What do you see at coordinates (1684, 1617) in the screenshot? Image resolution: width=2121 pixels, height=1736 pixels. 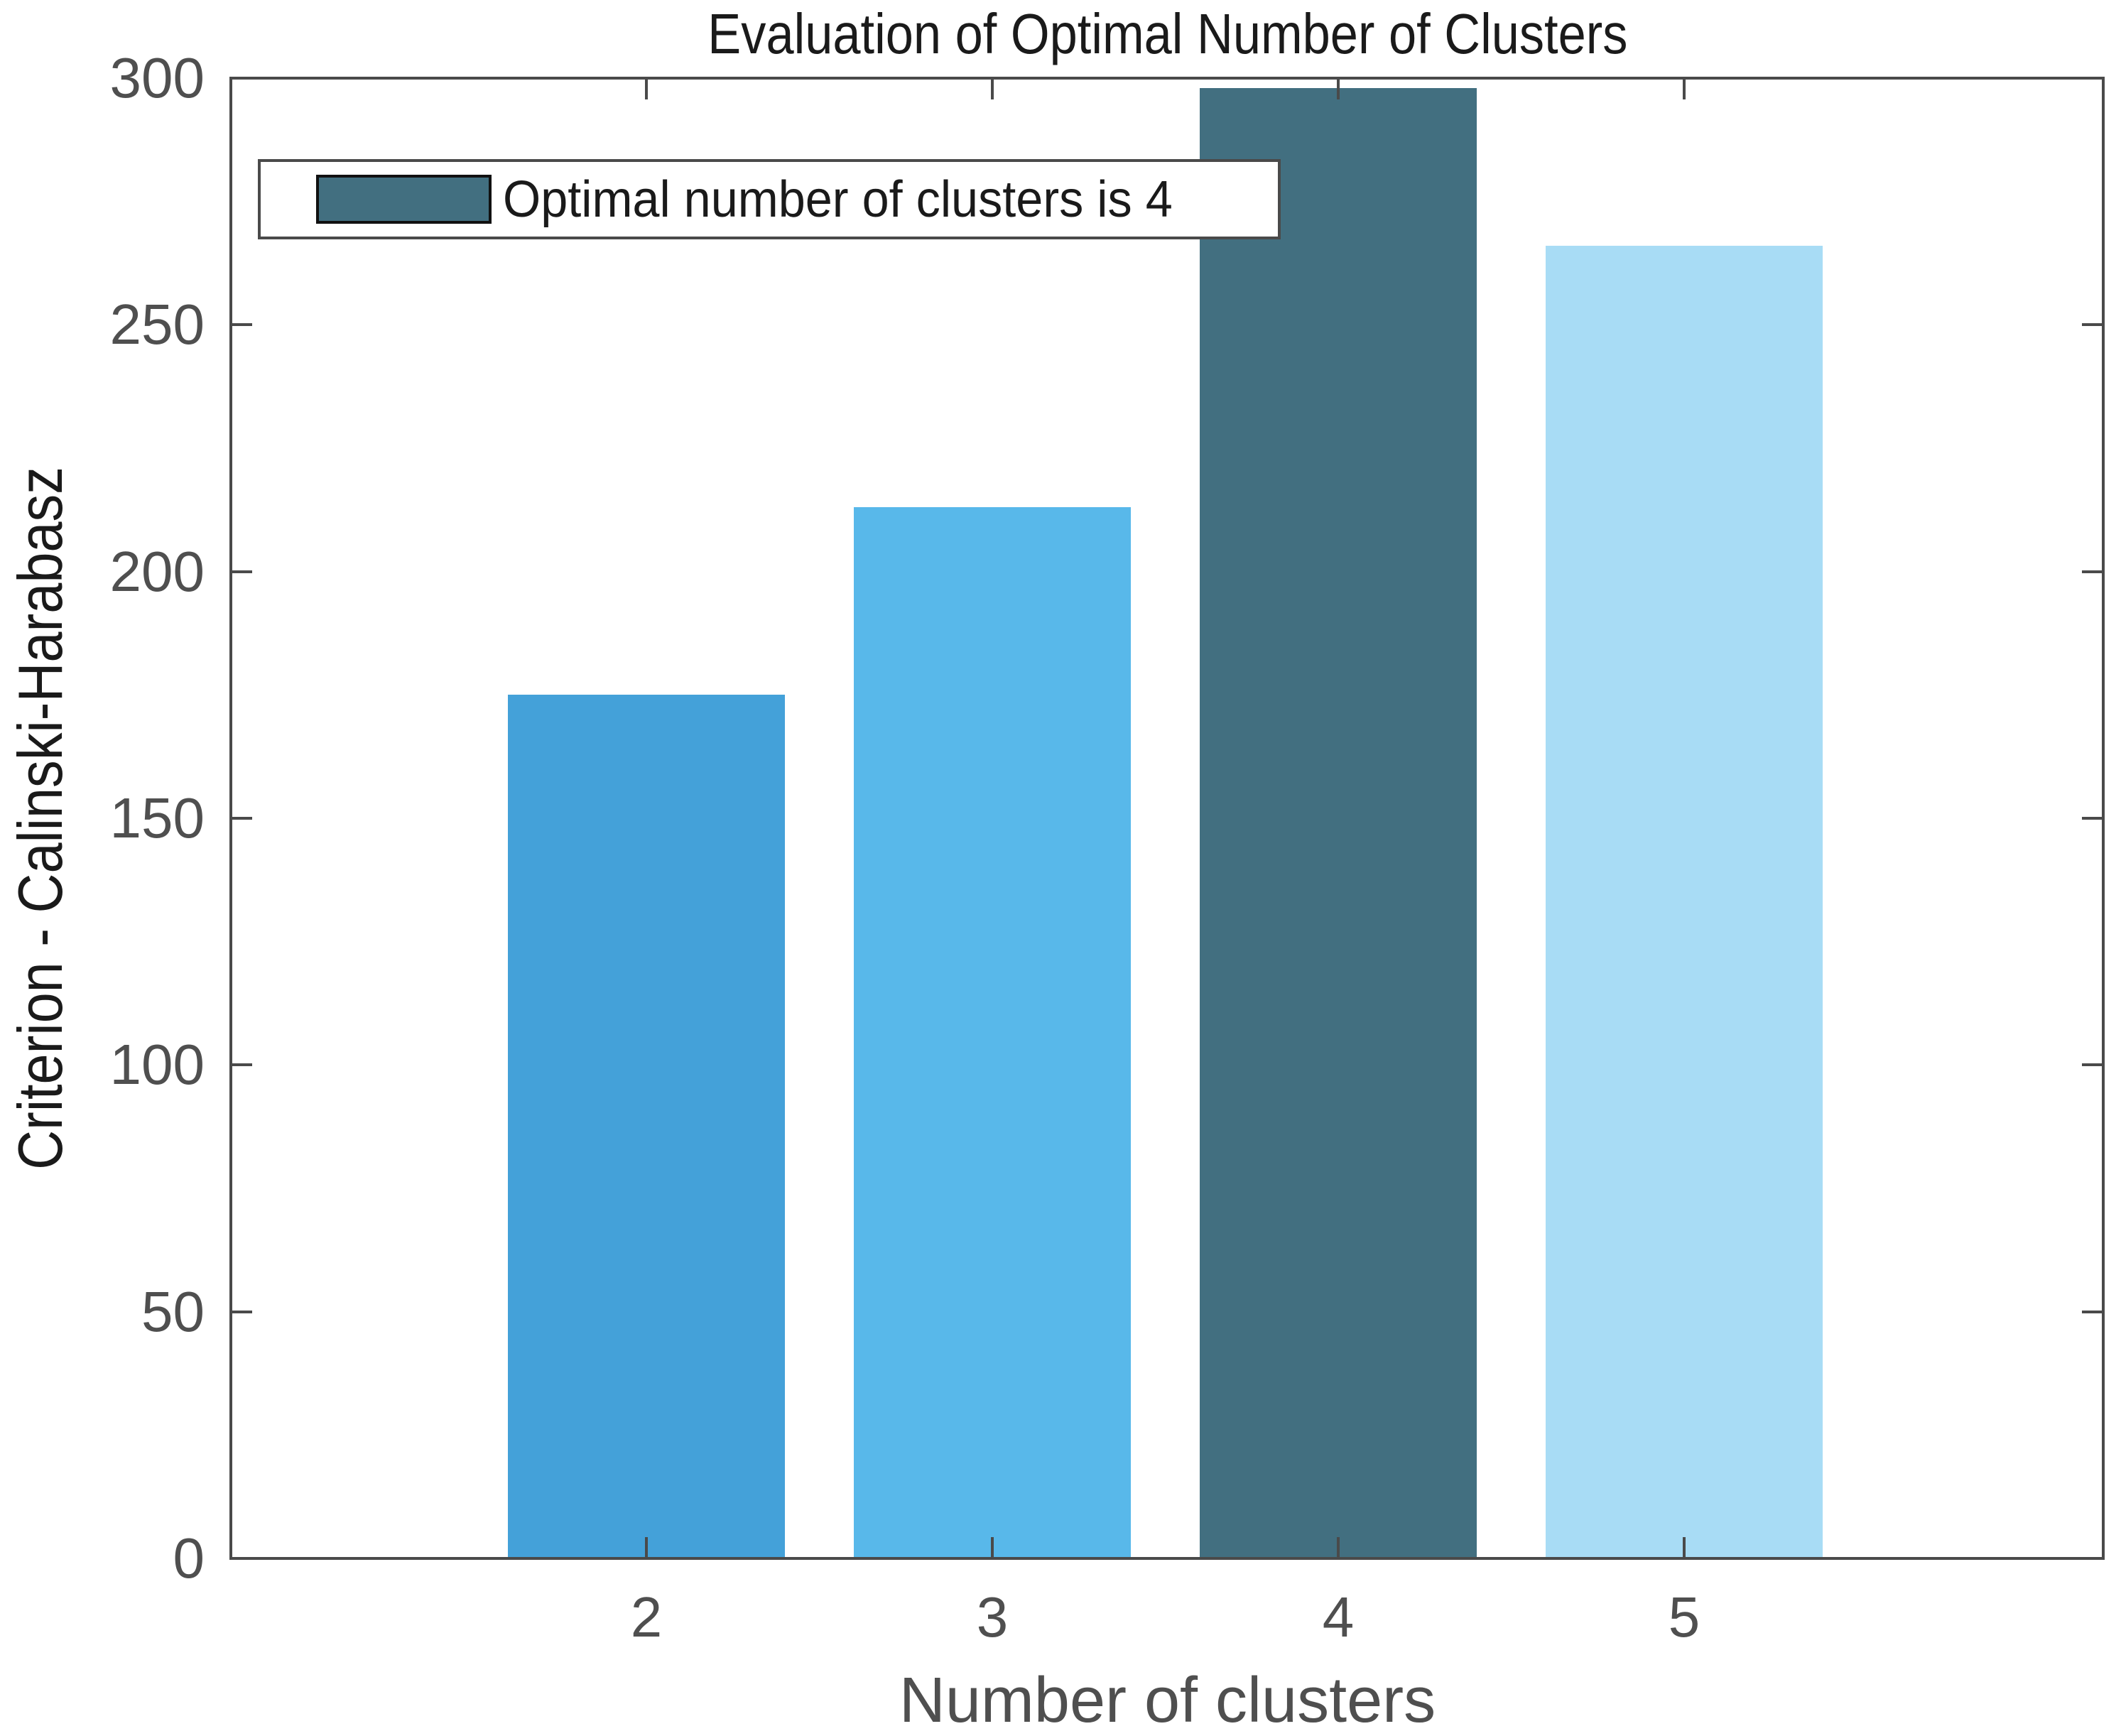 I see `x-tick-label-5: 5` at bounding box center [1684, 1617].